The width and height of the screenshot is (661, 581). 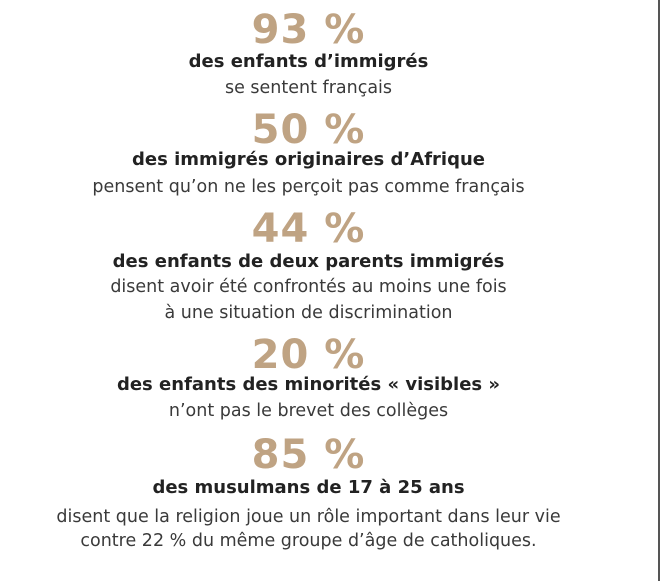 I want to click on stat-value: 85 %, so click(x=308, y=455).